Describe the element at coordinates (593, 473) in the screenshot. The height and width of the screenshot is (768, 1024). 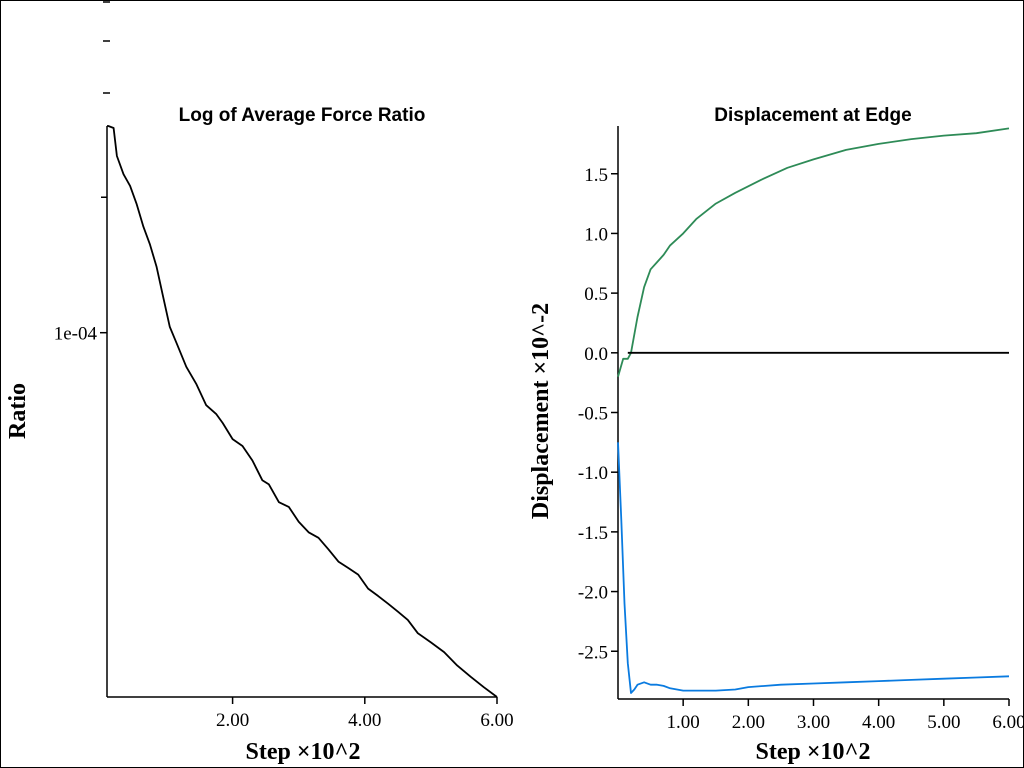
I see `y-tick-label: -1.0` at that location.